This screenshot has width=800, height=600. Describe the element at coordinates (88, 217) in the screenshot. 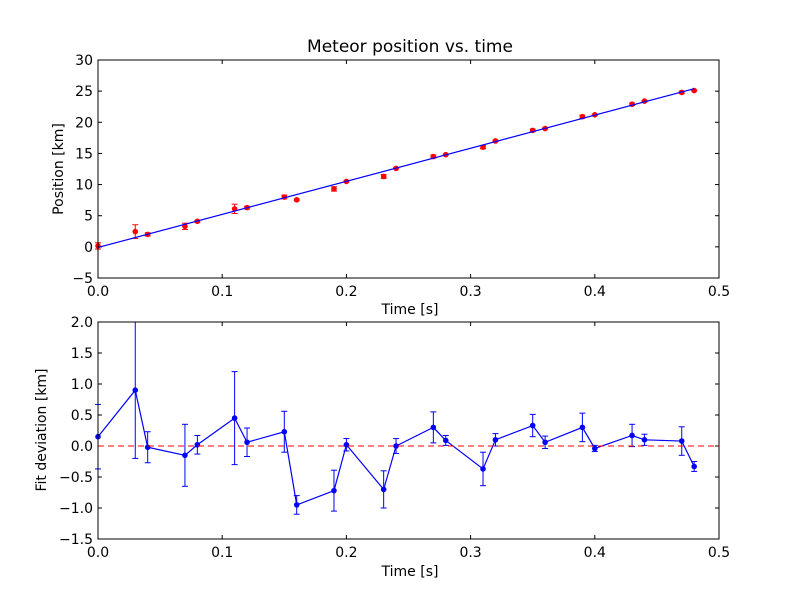

I see `position-y-tick-label: 5` at that location.